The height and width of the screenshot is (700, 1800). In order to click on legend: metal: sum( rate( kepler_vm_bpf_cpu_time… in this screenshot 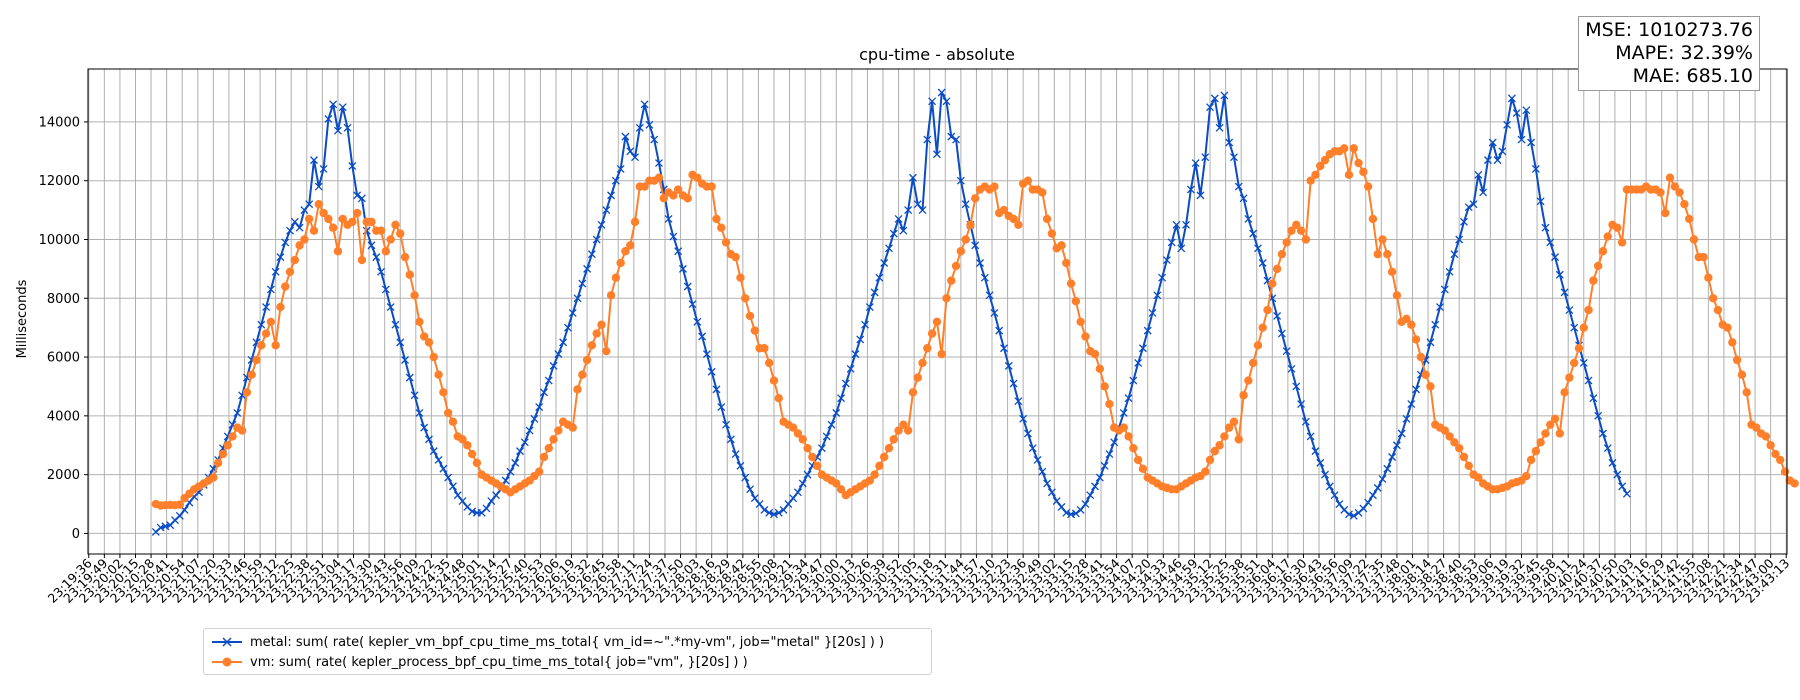, I will do `click(567, 651)`.